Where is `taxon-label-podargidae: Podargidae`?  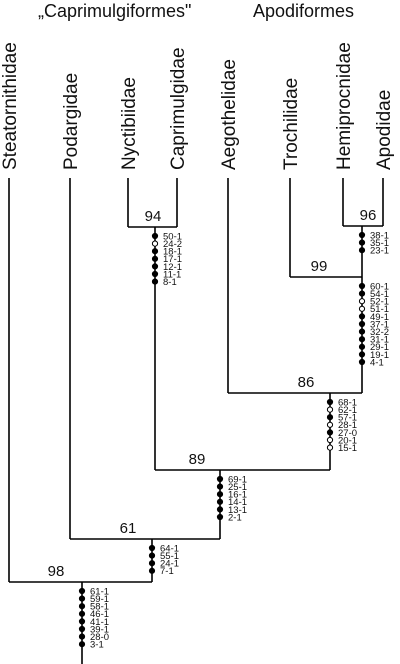
taxon-label-podargidae: Podargidae is located at coordinates (71, 121).